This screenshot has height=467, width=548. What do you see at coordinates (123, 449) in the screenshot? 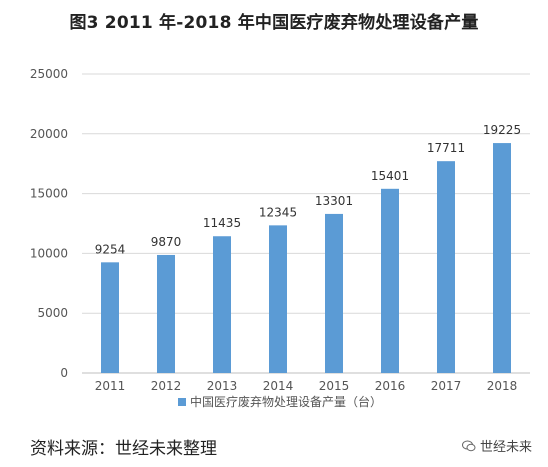
I see `source-note: 资料来源：世经未来整理` at bounding box center [123, 449].